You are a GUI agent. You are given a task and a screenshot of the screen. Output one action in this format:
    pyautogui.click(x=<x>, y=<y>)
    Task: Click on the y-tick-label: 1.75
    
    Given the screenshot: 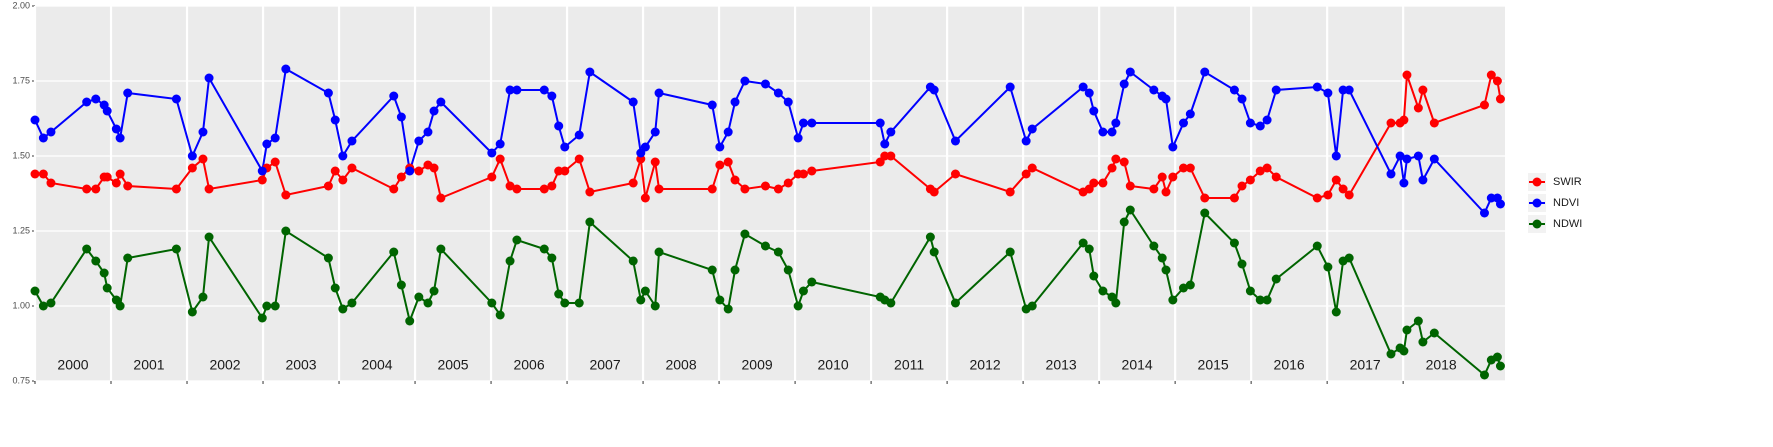 What is the action you would take?
    pyautogui.click(x=21, y=80)
    